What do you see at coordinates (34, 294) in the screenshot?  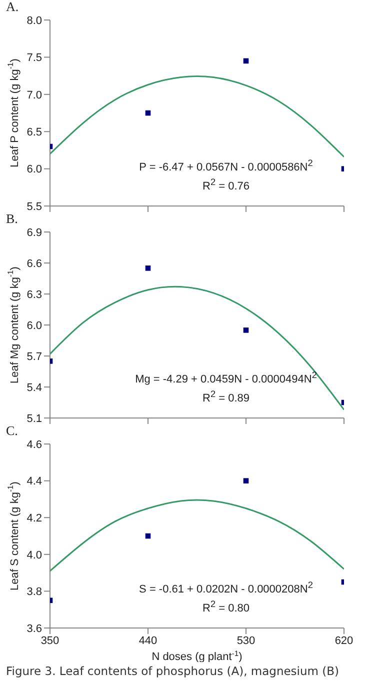 I see `y-tick-label: 6.3` at bounding box center [34, 294].